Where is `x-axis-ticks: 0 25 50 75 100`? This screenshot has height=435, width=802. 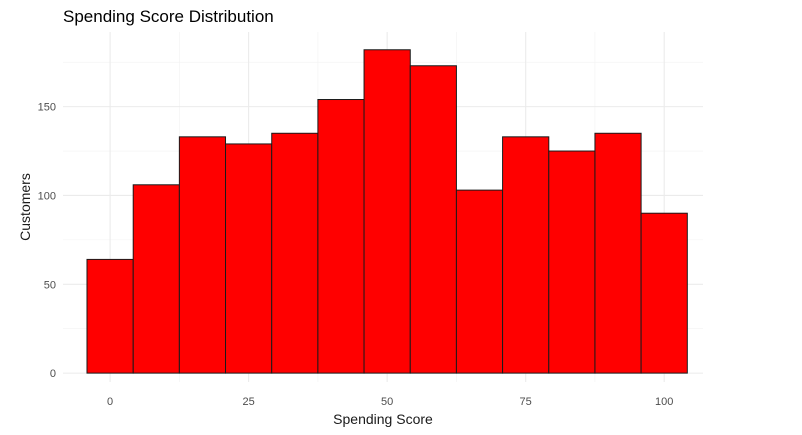
x-axis-ticks: 0 25 50 75 100 is located at coordinates (390, 402).